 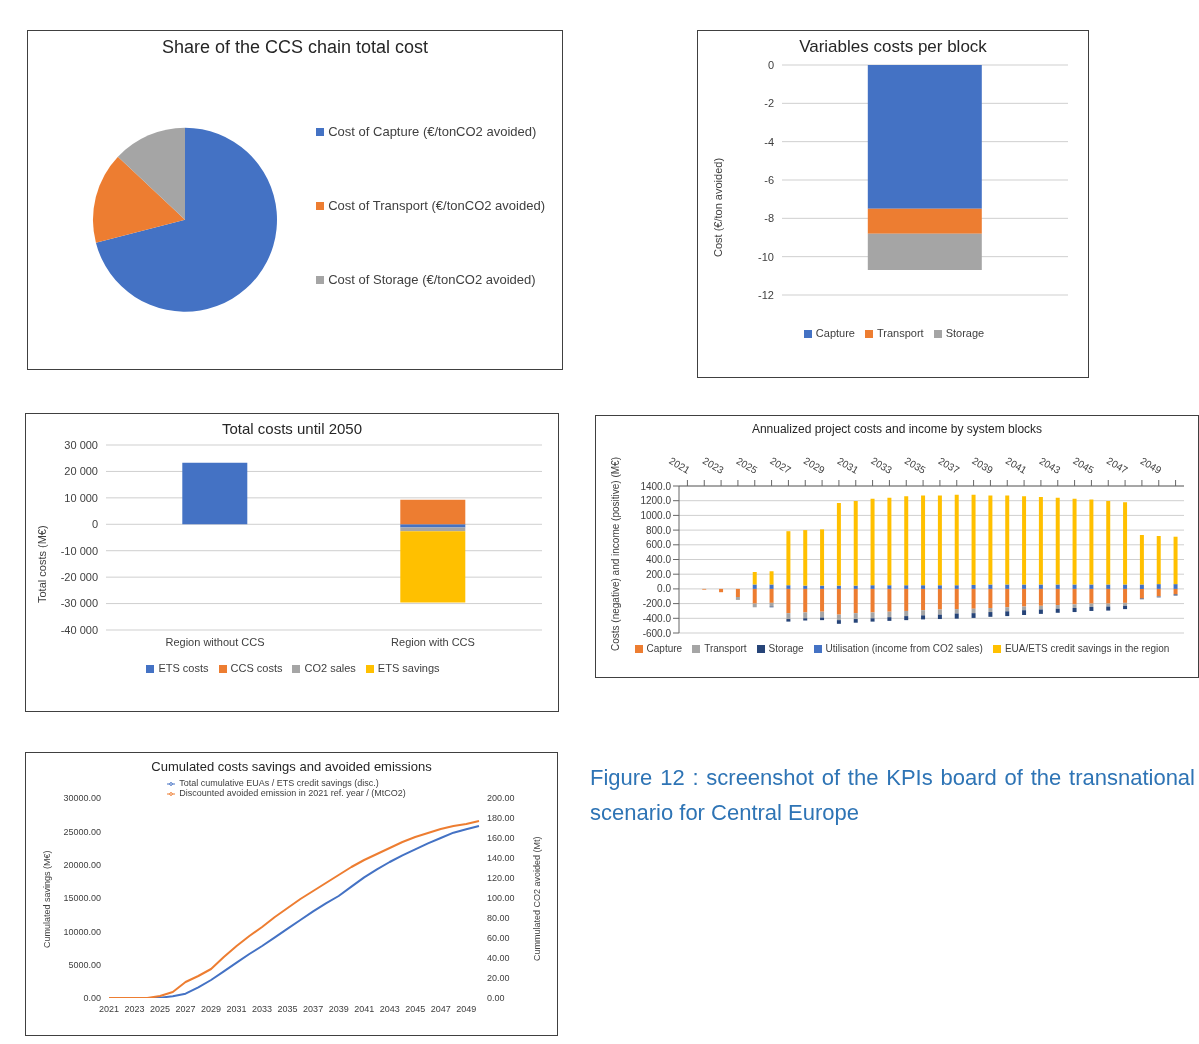 I want to click on y-tick-label: 1400.0, so click(x=655, y=486).